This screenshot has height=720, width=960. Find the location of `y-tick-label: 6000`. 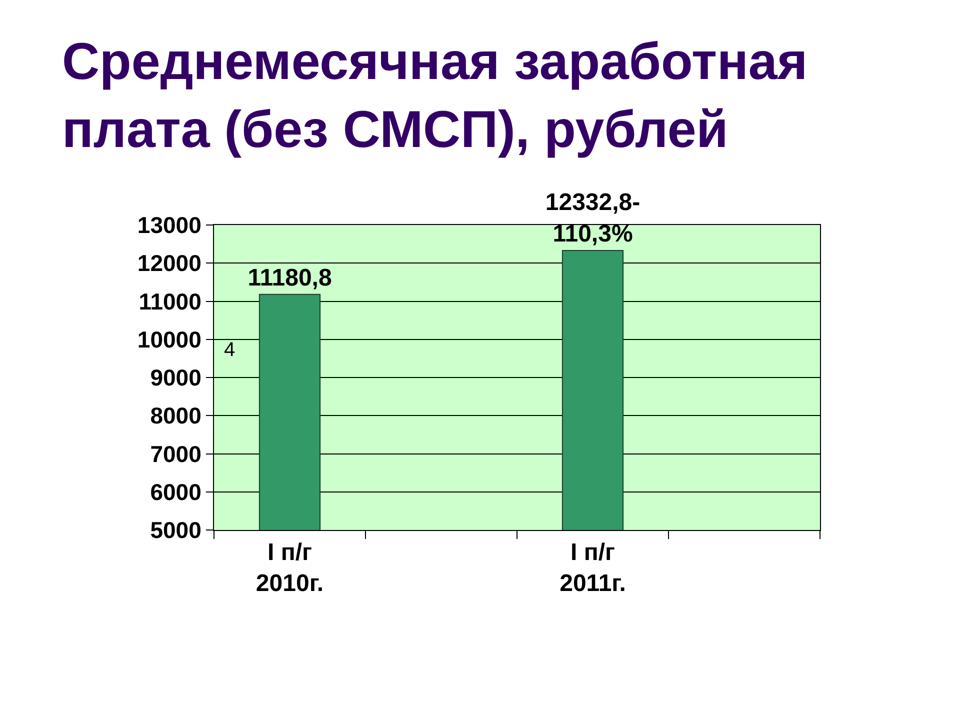

y-tick-label: 6000 is located at coordinates (176, 491).